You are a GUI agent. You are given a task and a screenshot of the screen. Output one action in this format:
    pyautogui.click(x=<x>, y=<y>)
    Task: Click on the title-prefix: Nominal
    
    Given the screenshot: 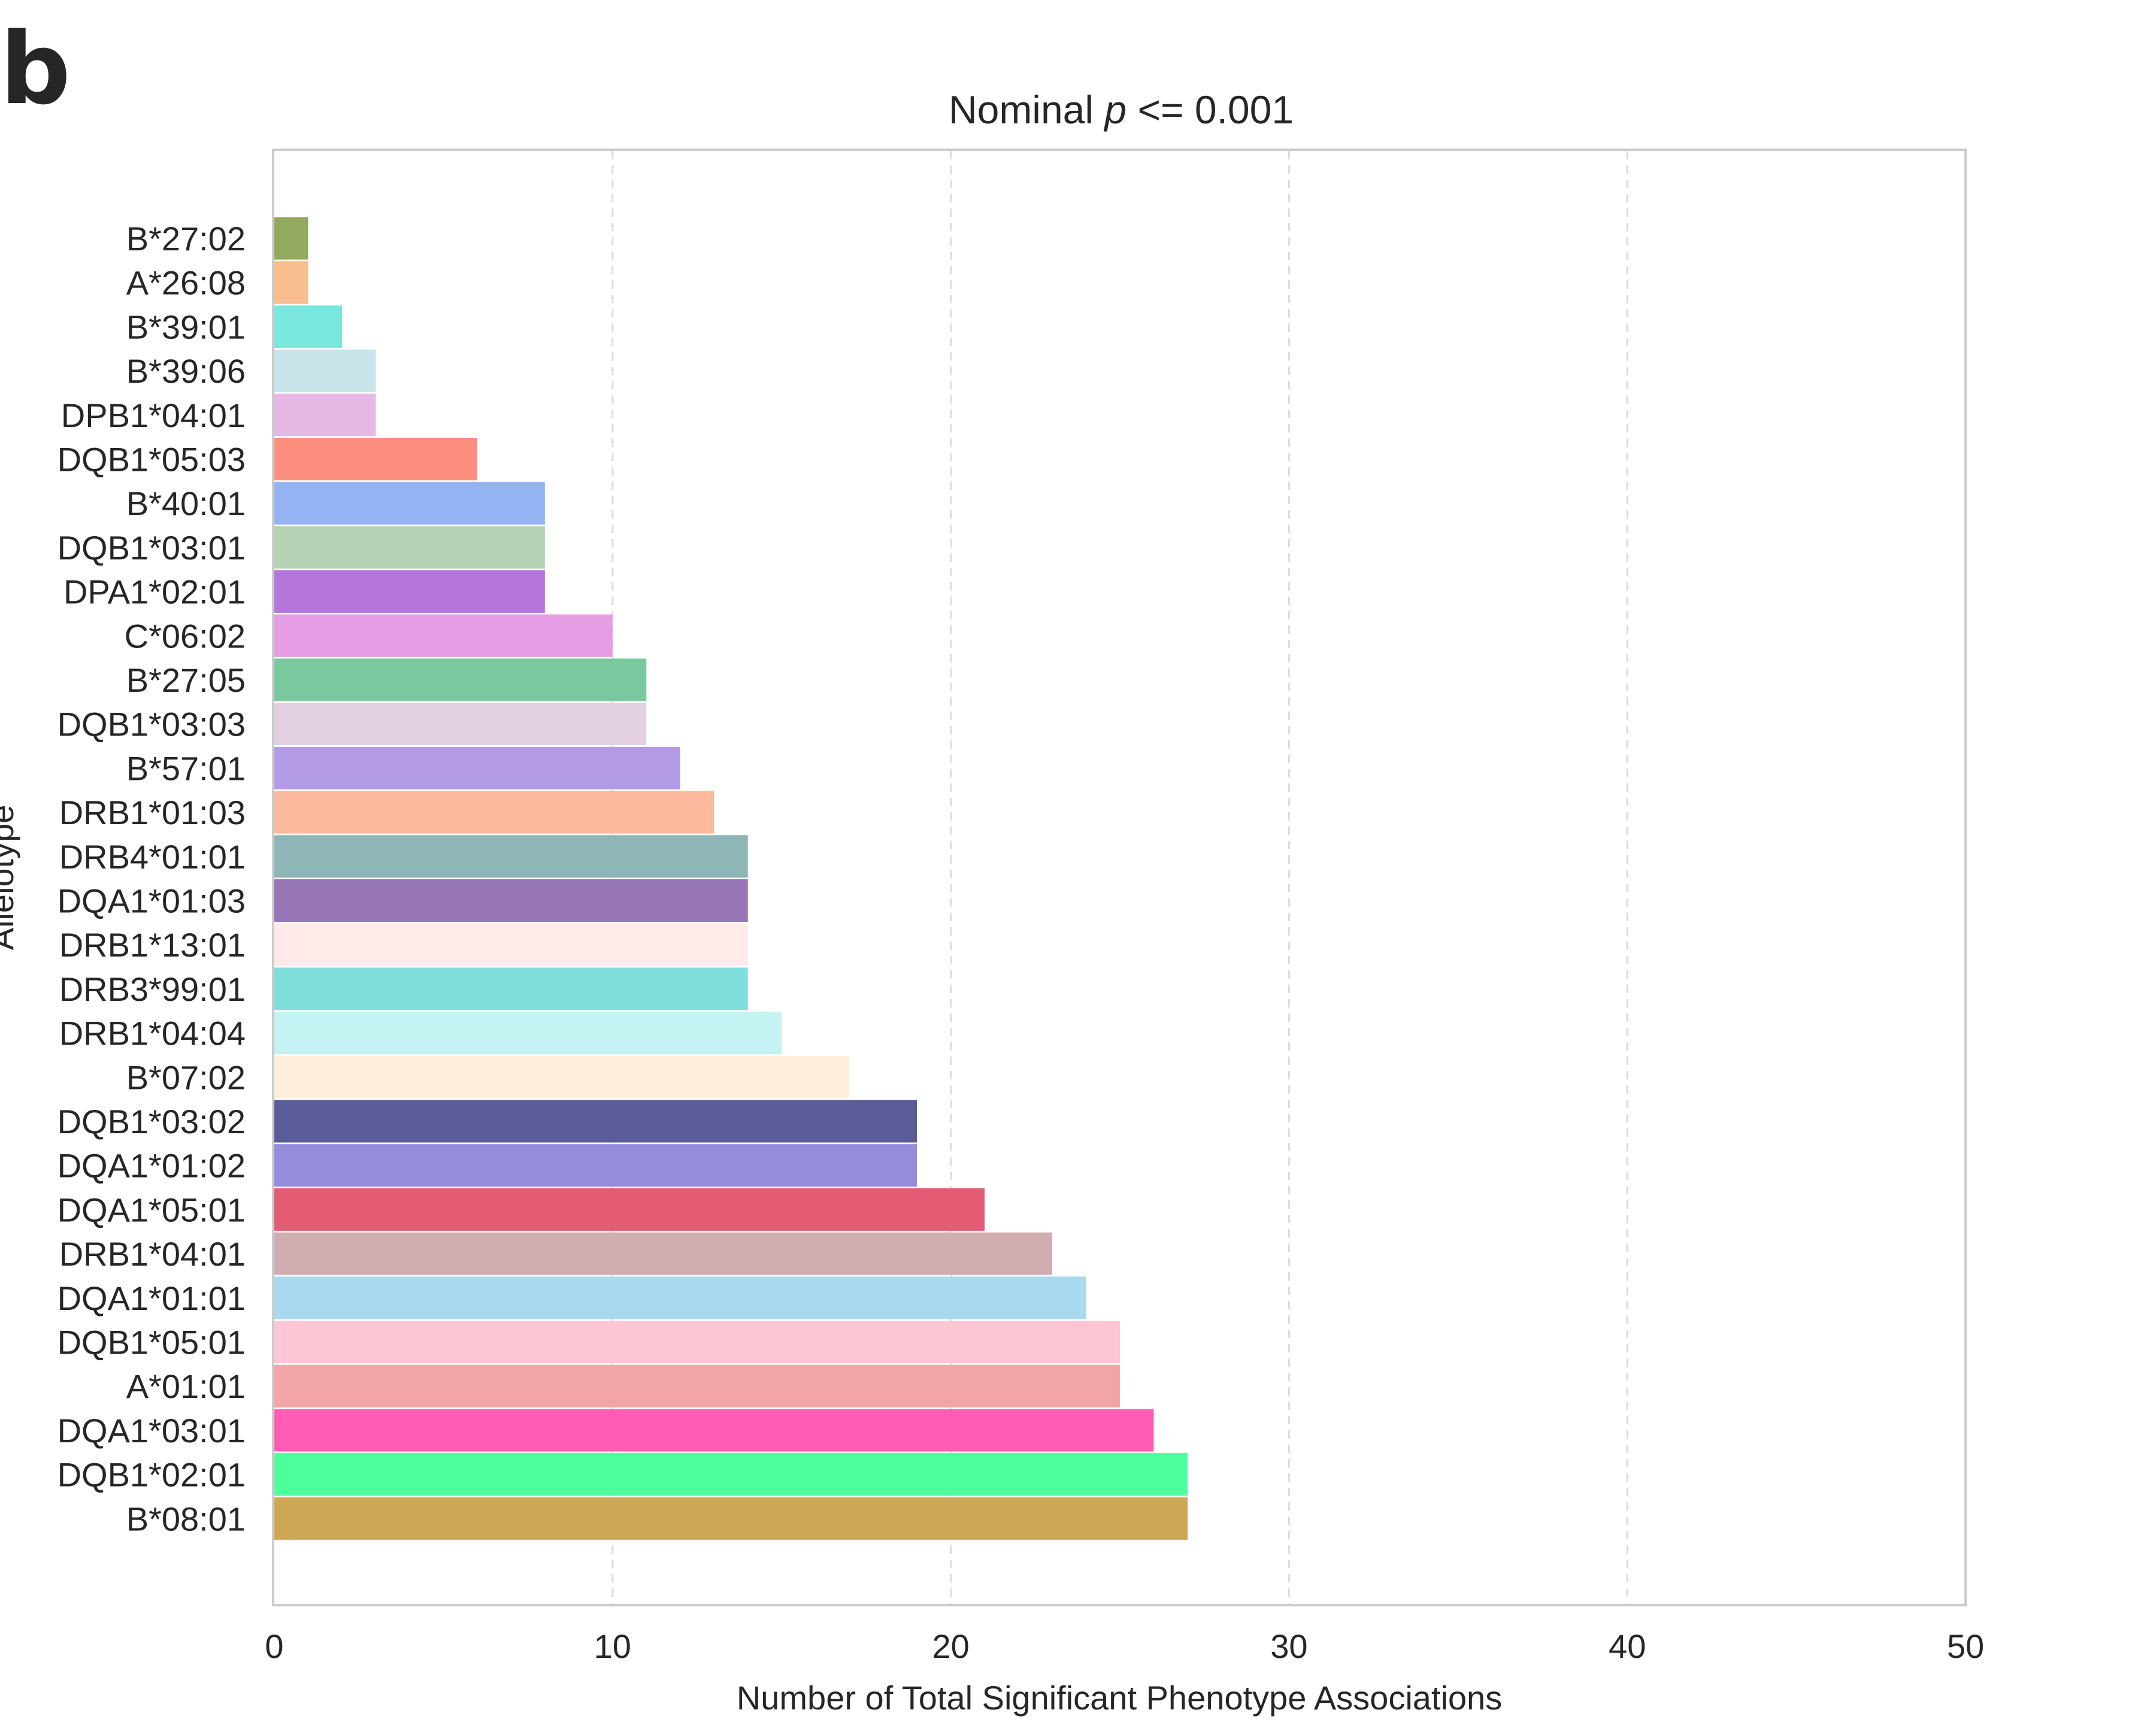 What is the action you would take?
    pyautogui.click(x=1026, y=109)
    